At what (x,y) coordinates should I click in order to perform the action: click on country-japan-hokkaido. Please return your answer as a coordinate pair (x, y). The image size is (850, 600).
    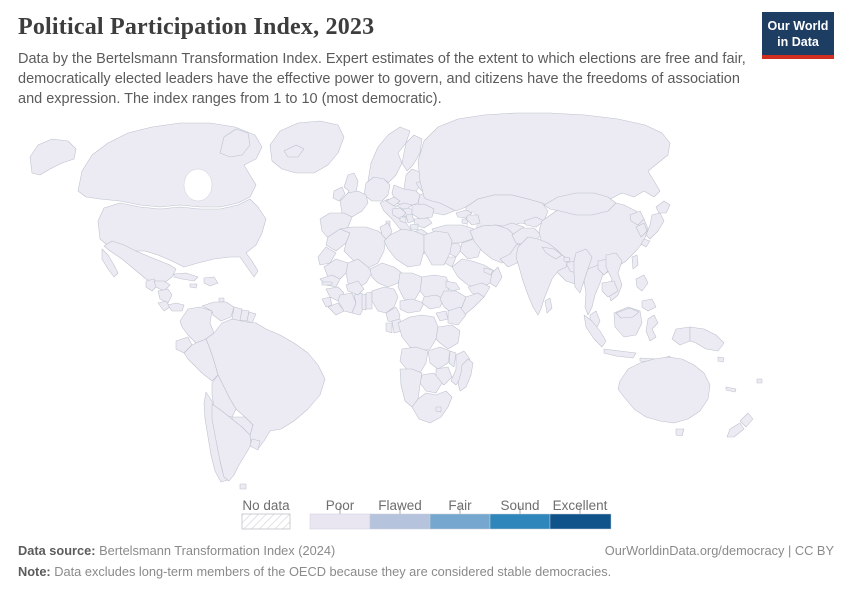
    Looking at the image, I should click on (663, 207).